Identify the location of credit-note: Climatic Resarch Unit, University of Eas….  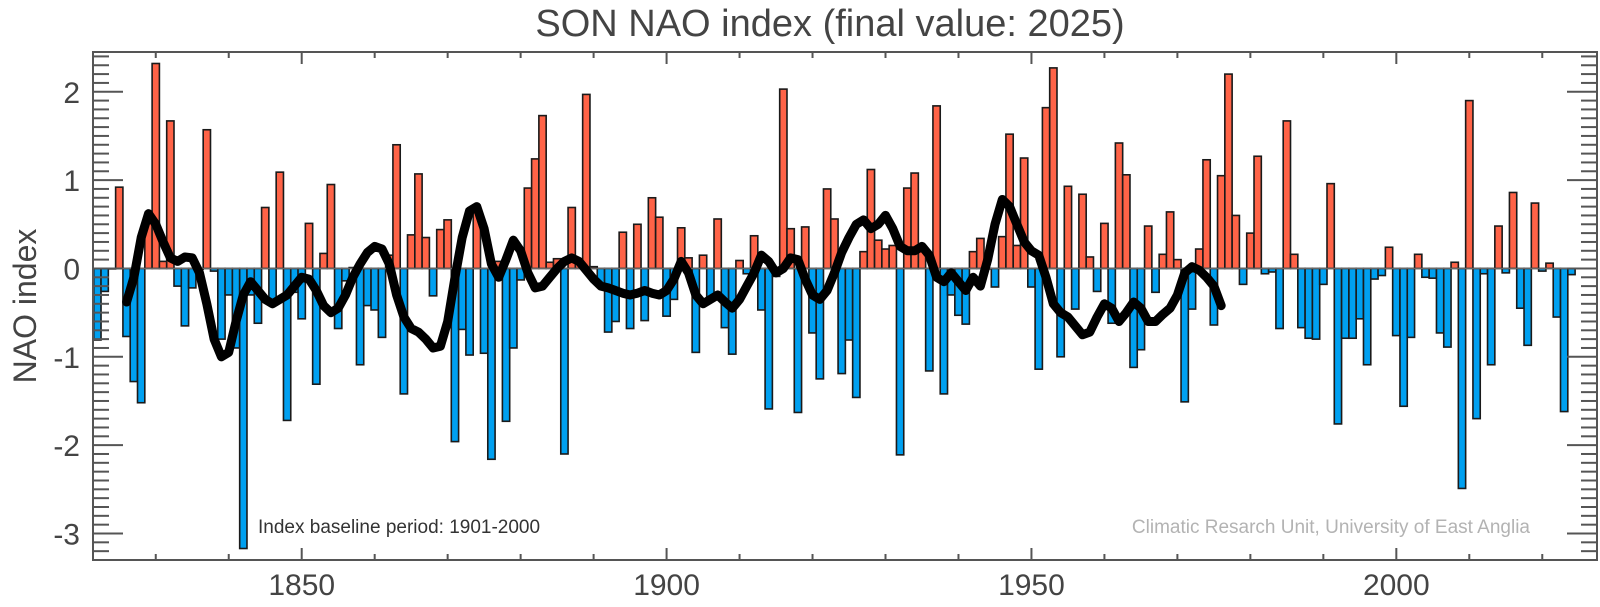
(1331, 527).